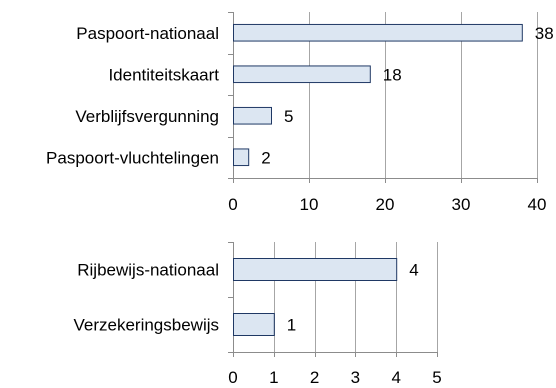 The width and height of the screenshot is (556, 388). Describe the element at coordinates (436, 377) in the screenshot. I see `x-tick-label: 5` at that location.